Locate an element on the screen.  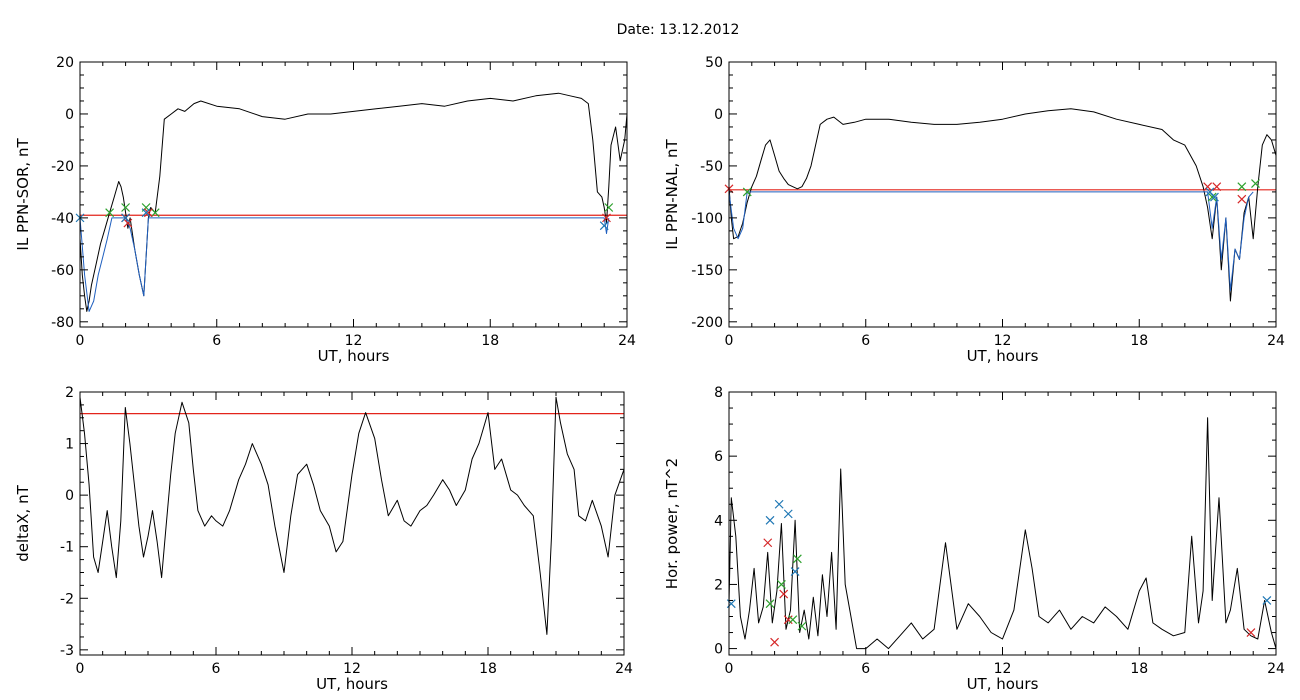
figure-title: Date: 13.12.2012 is located at coordinates (678, 30).